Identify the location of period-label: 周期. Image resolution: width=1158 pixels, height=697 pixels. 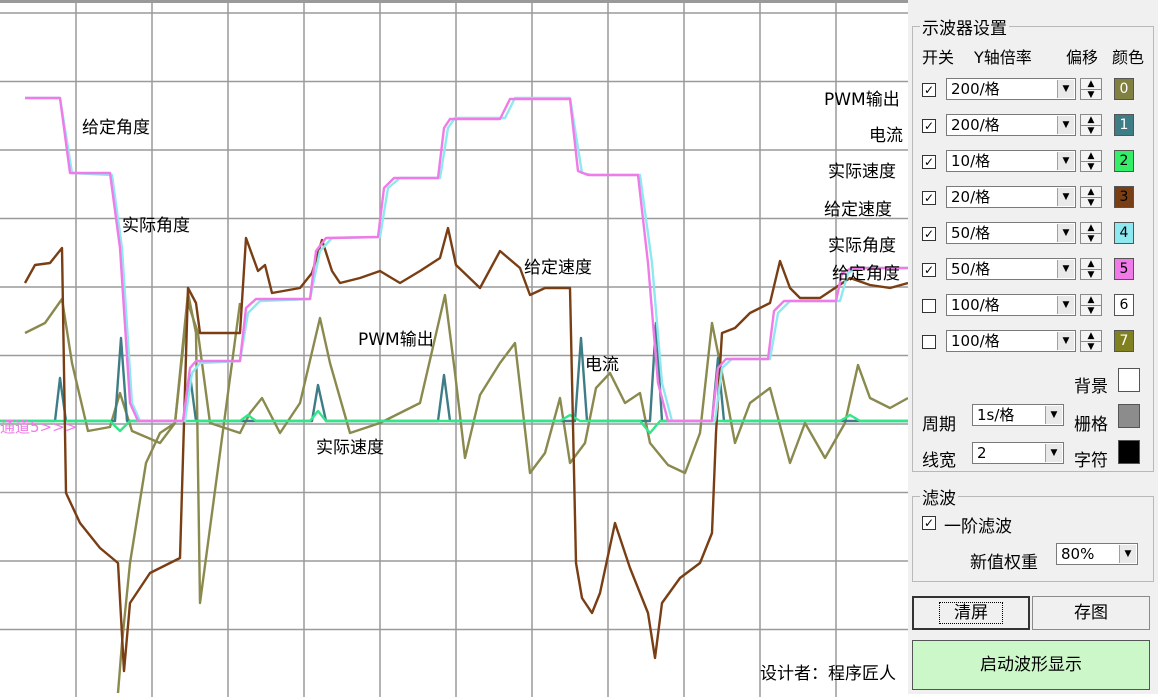
(939, 425).